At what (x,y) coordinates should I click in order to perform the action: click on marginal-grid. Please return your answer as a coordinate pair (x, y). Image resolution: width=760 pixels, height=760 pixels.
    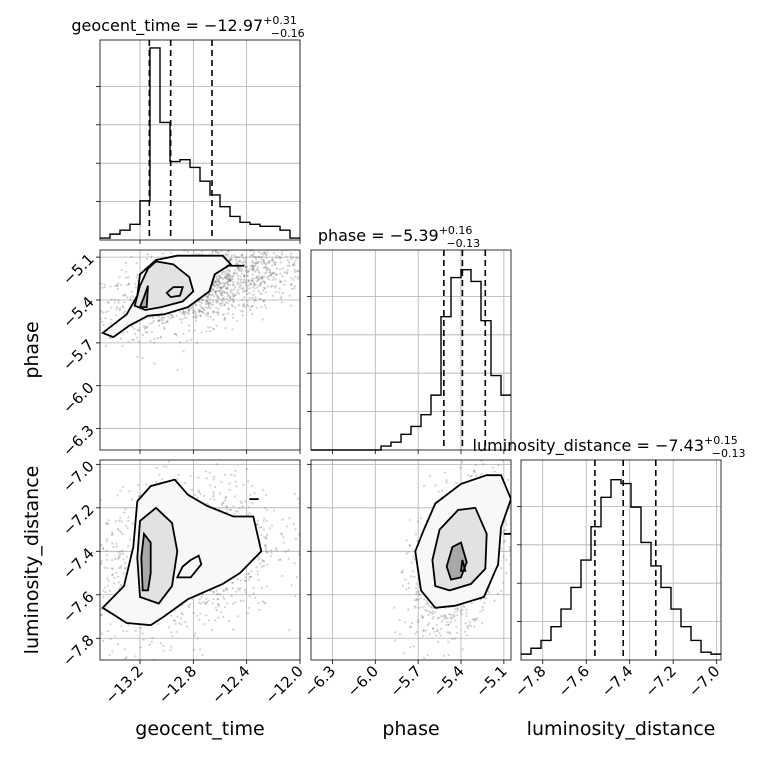
    Looking at the image, I should click on (621, 560).